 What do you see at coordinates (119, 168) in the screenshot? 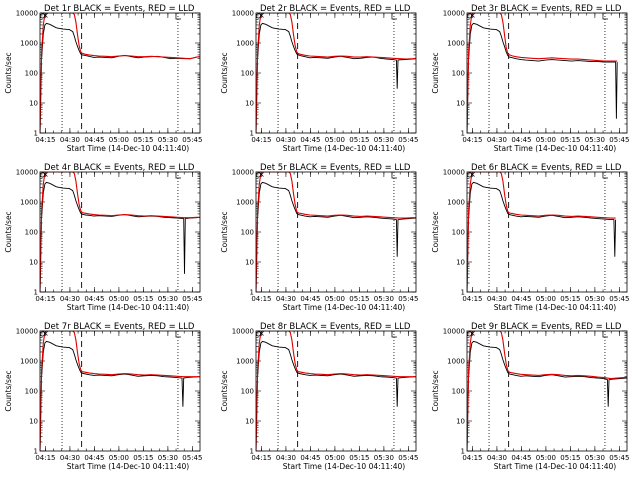
I see `panel-title: Det 4r BLACK = Events, RED = LLD` at bounding box center [119, 168].